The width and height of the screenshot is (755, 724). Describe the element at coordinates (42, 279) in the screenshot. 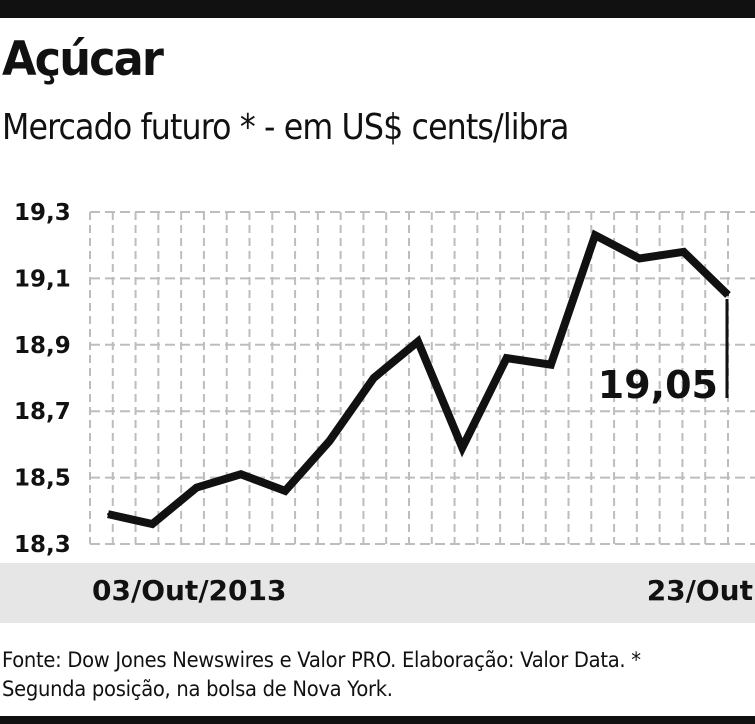

I see `y-tick-label: 19,1` at that location.